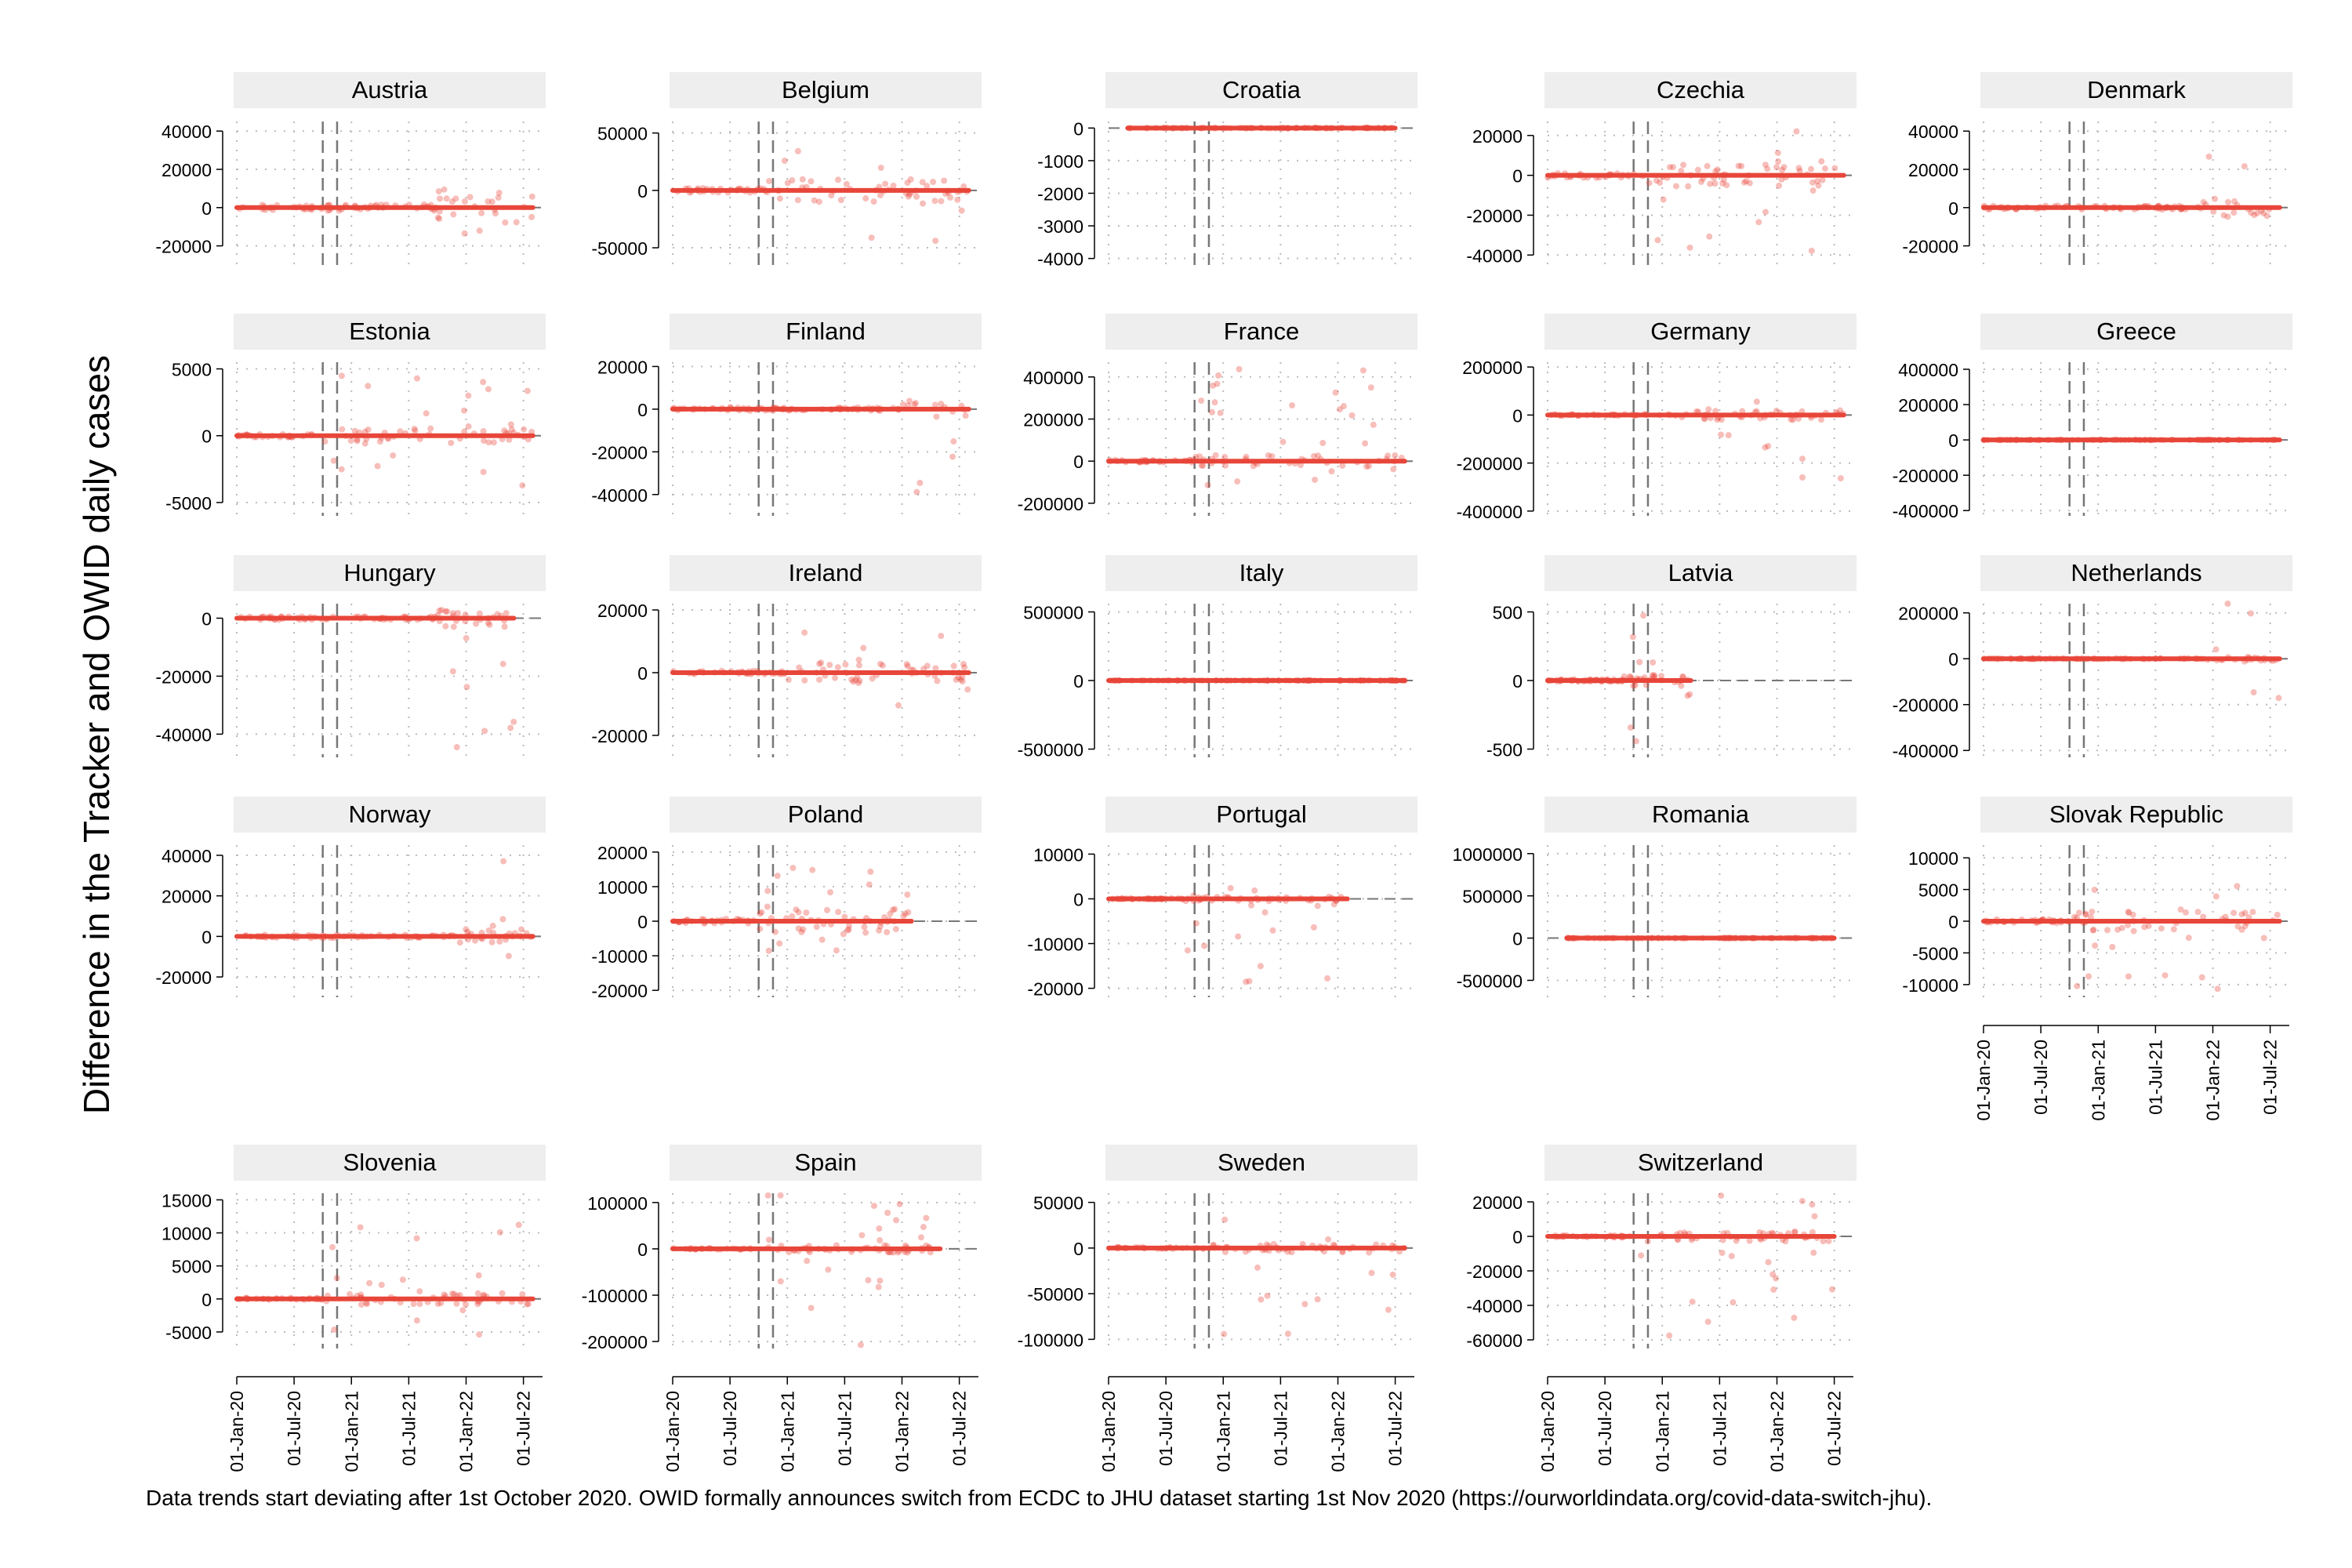  Describe the element at coordinates (1338, 1431) in the screenshot. I see `x-tick-label: 01-Jan-22` at that location.